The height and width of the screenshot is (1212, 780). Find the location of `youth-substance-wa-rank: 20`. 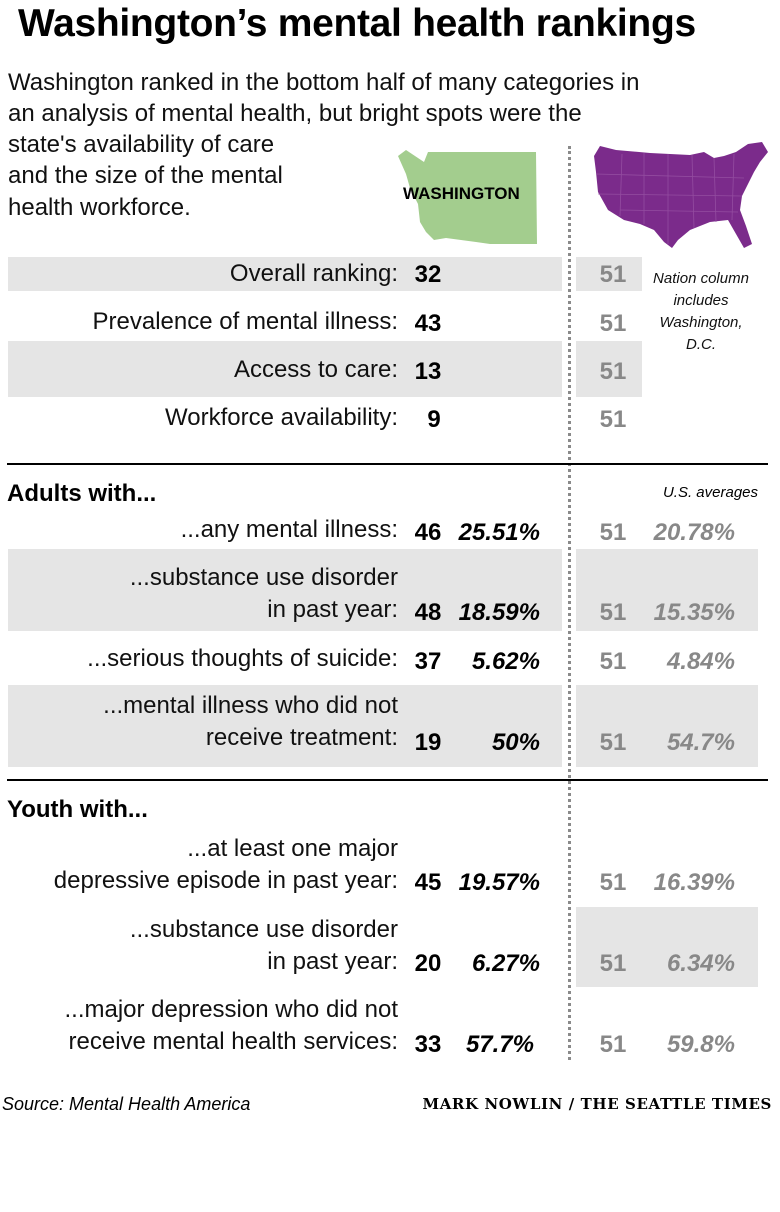

youth-substance-wa-rank: 20 is located at coordinates (428, 963).